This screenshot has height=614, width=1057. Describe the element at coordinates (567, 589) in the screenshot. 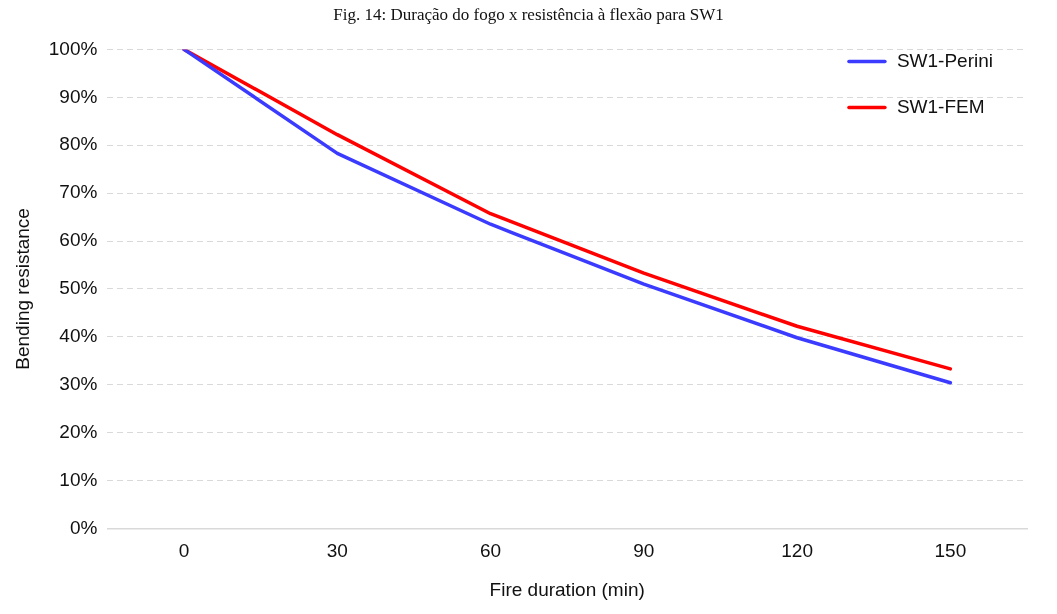

I see `x-axis-title: Fire duration (min)` at that location.